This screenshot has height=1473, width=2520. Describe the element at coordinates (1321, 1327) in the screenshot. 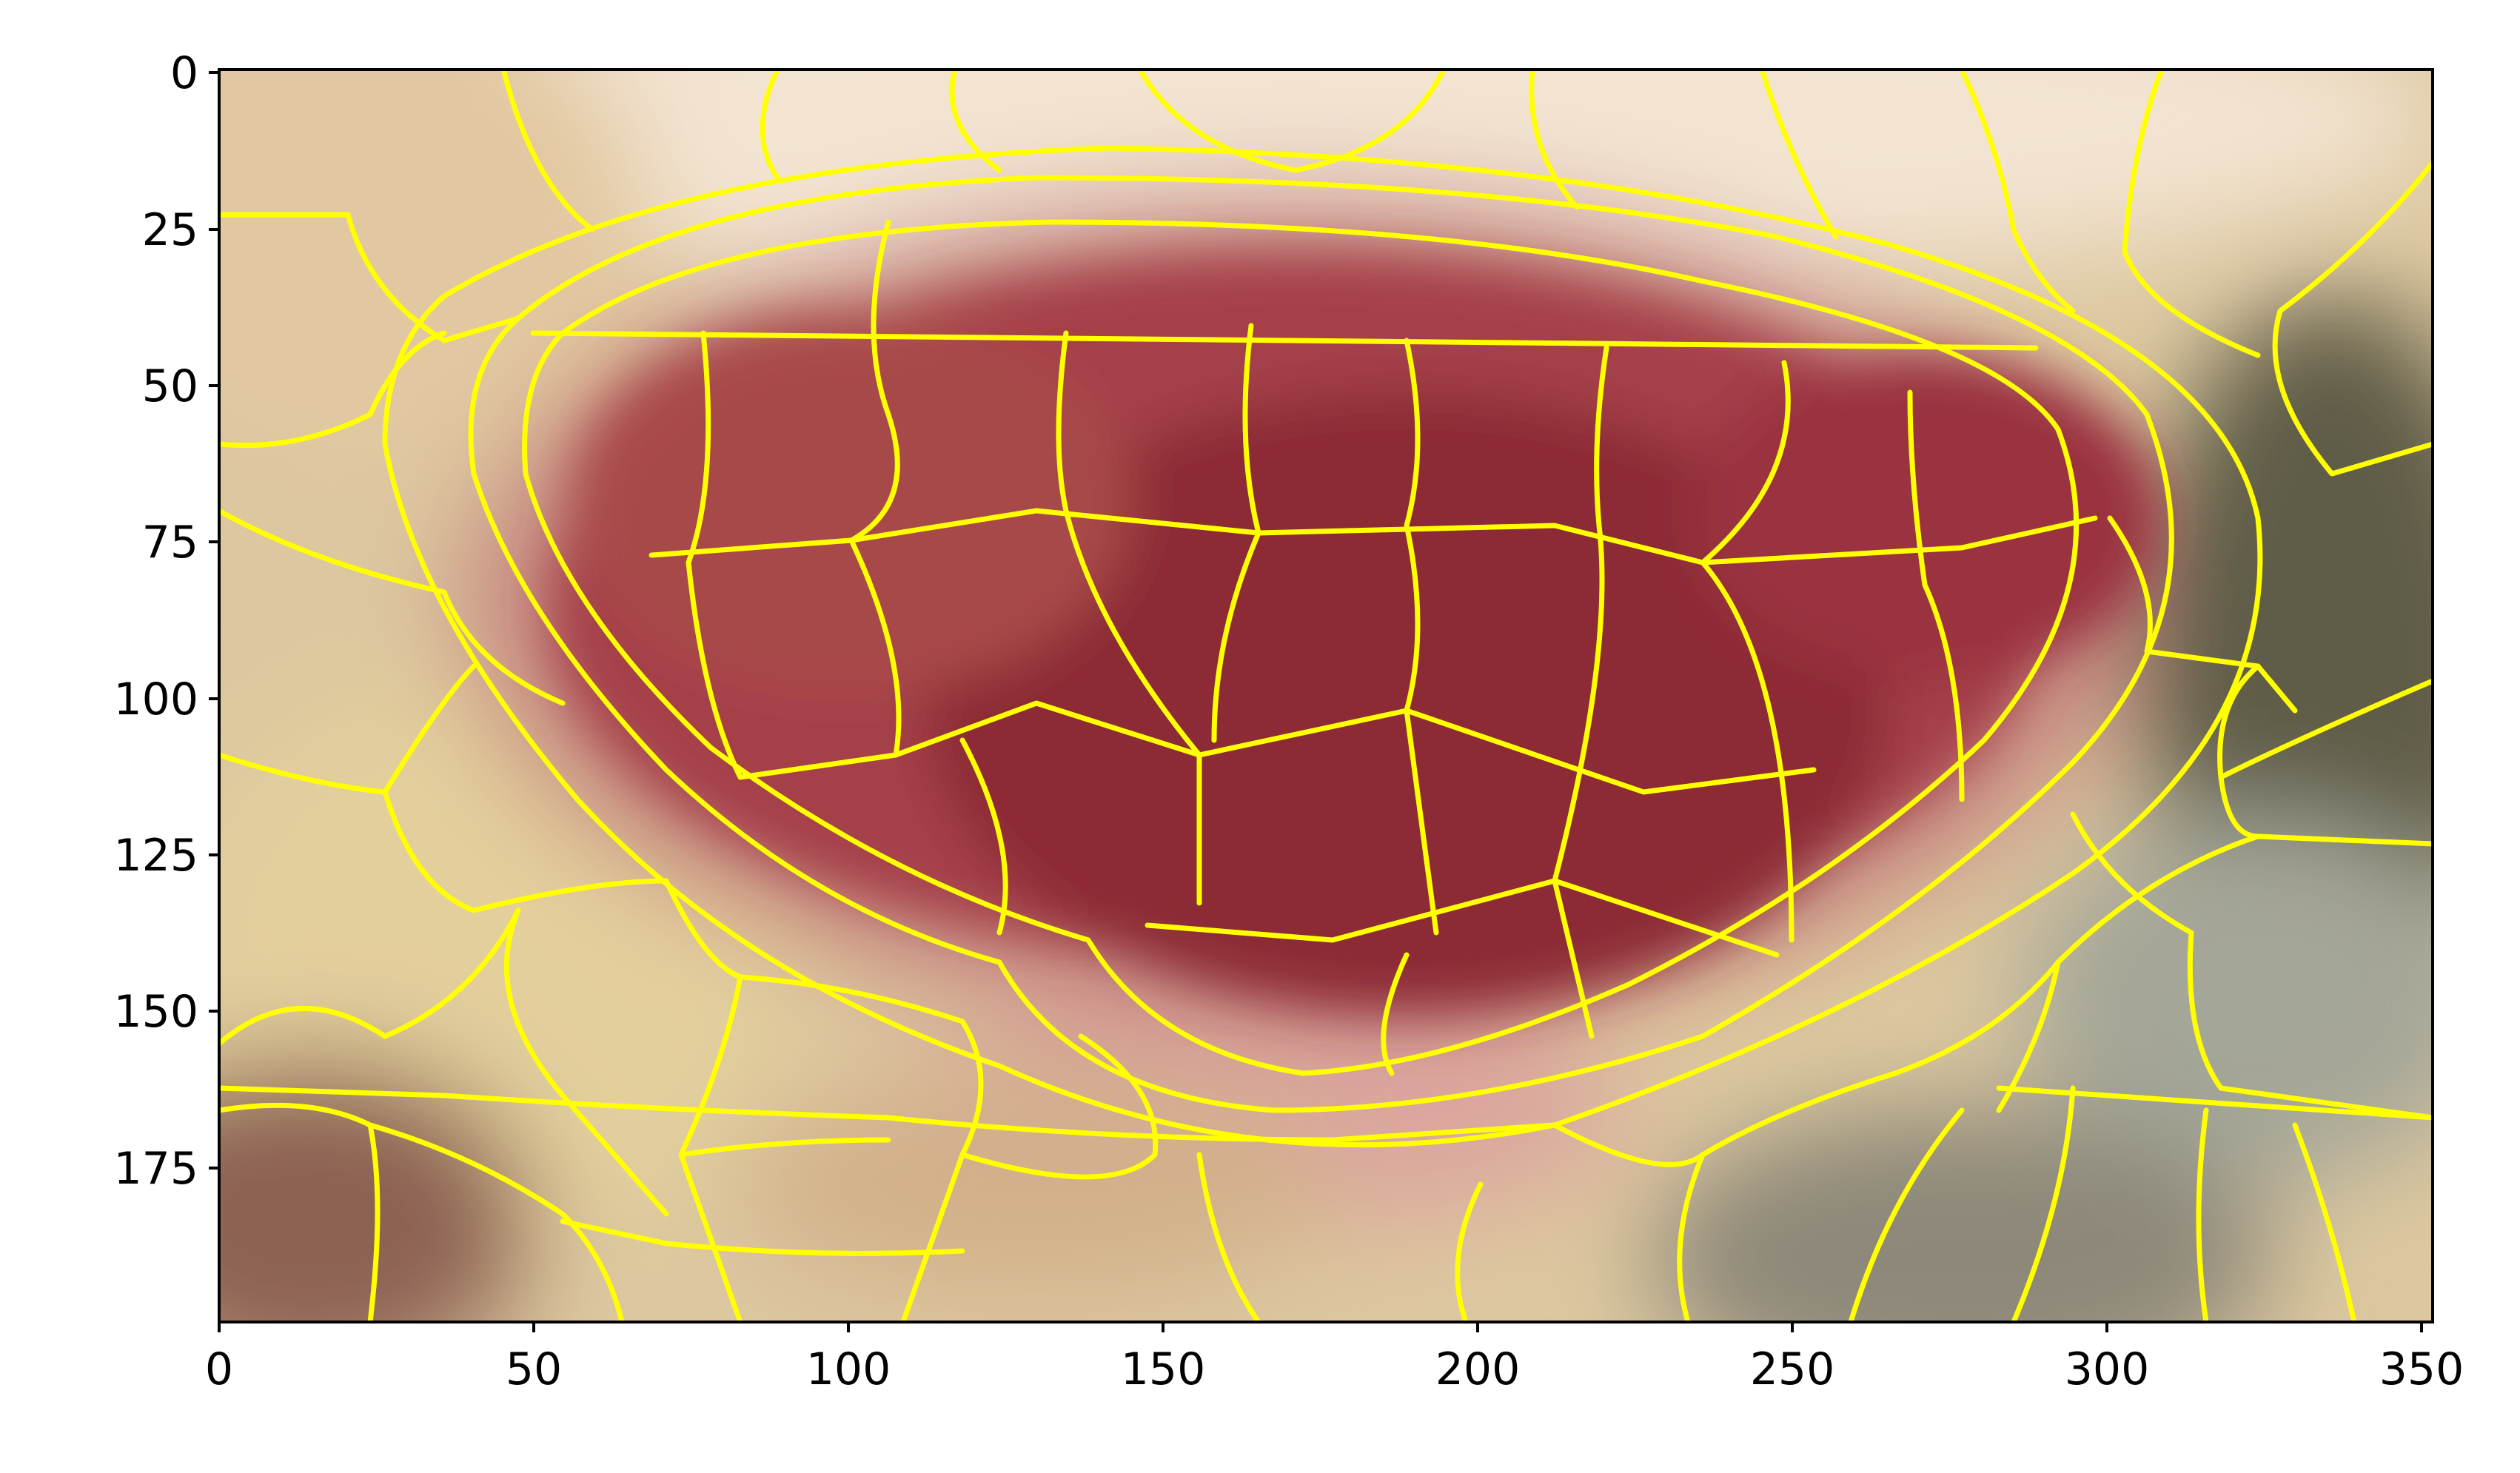

I see `x-axis` at that location.